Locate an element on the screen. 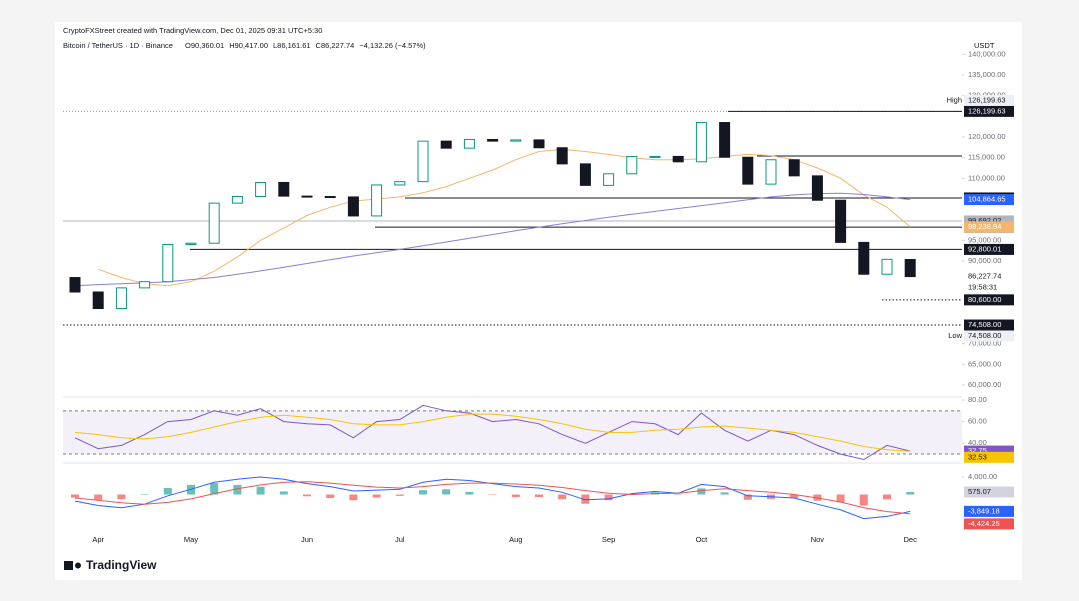 This screenshot has width=1079, height=601. logo-mark is located at coordinates (68, 565).